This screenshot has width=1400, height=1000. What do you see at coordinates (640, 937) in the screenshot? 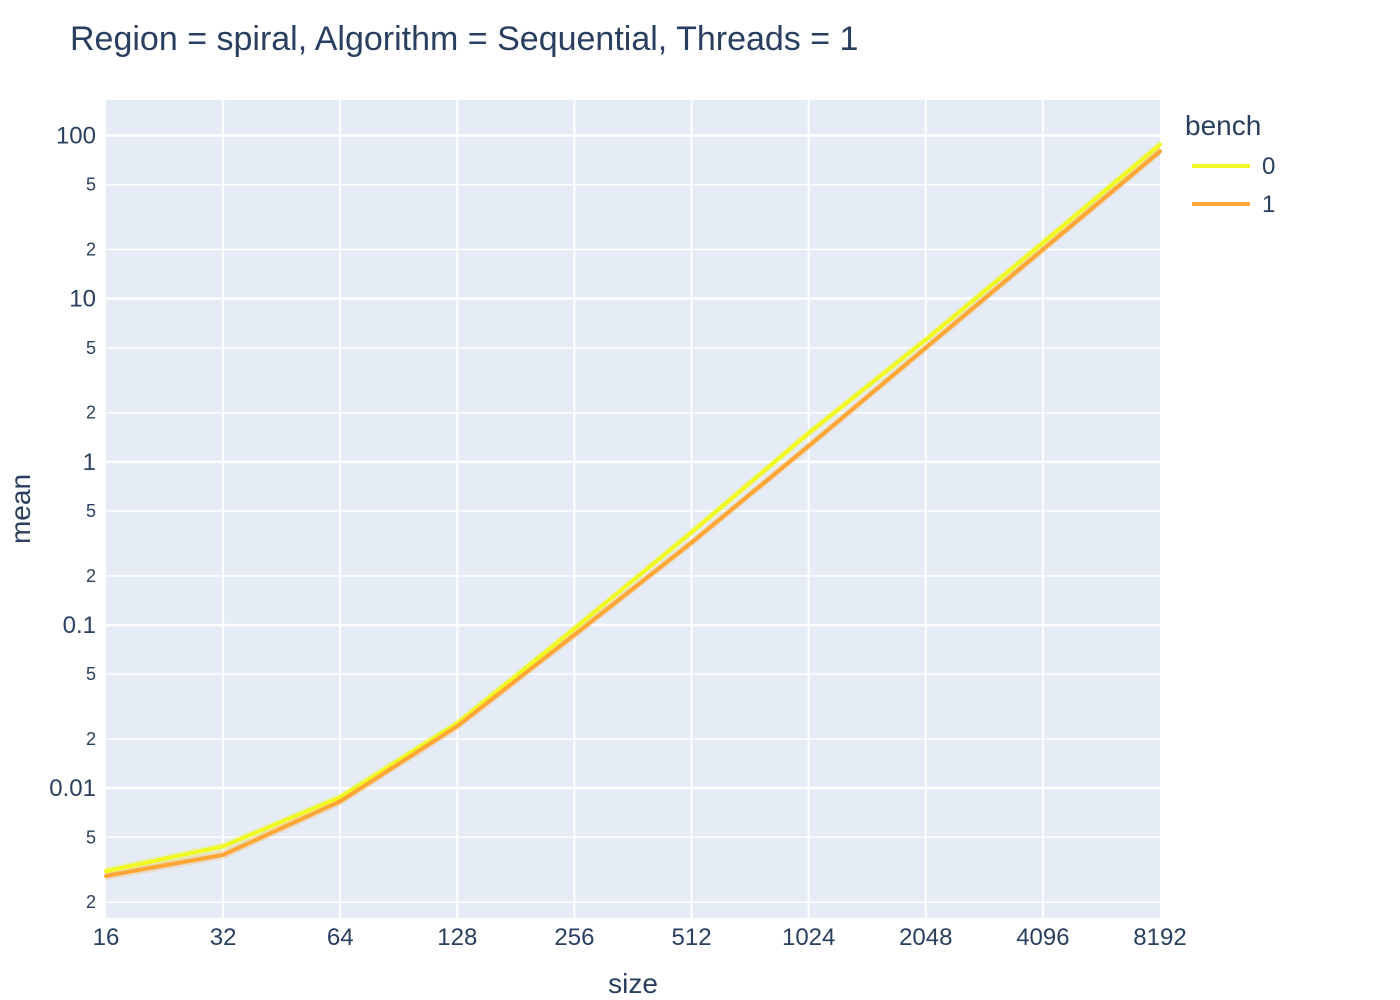
I see `x-axis-ticks: 16 32 64 128 256 512 1024 2048 4096 8192` at bounding box center [640, 937].